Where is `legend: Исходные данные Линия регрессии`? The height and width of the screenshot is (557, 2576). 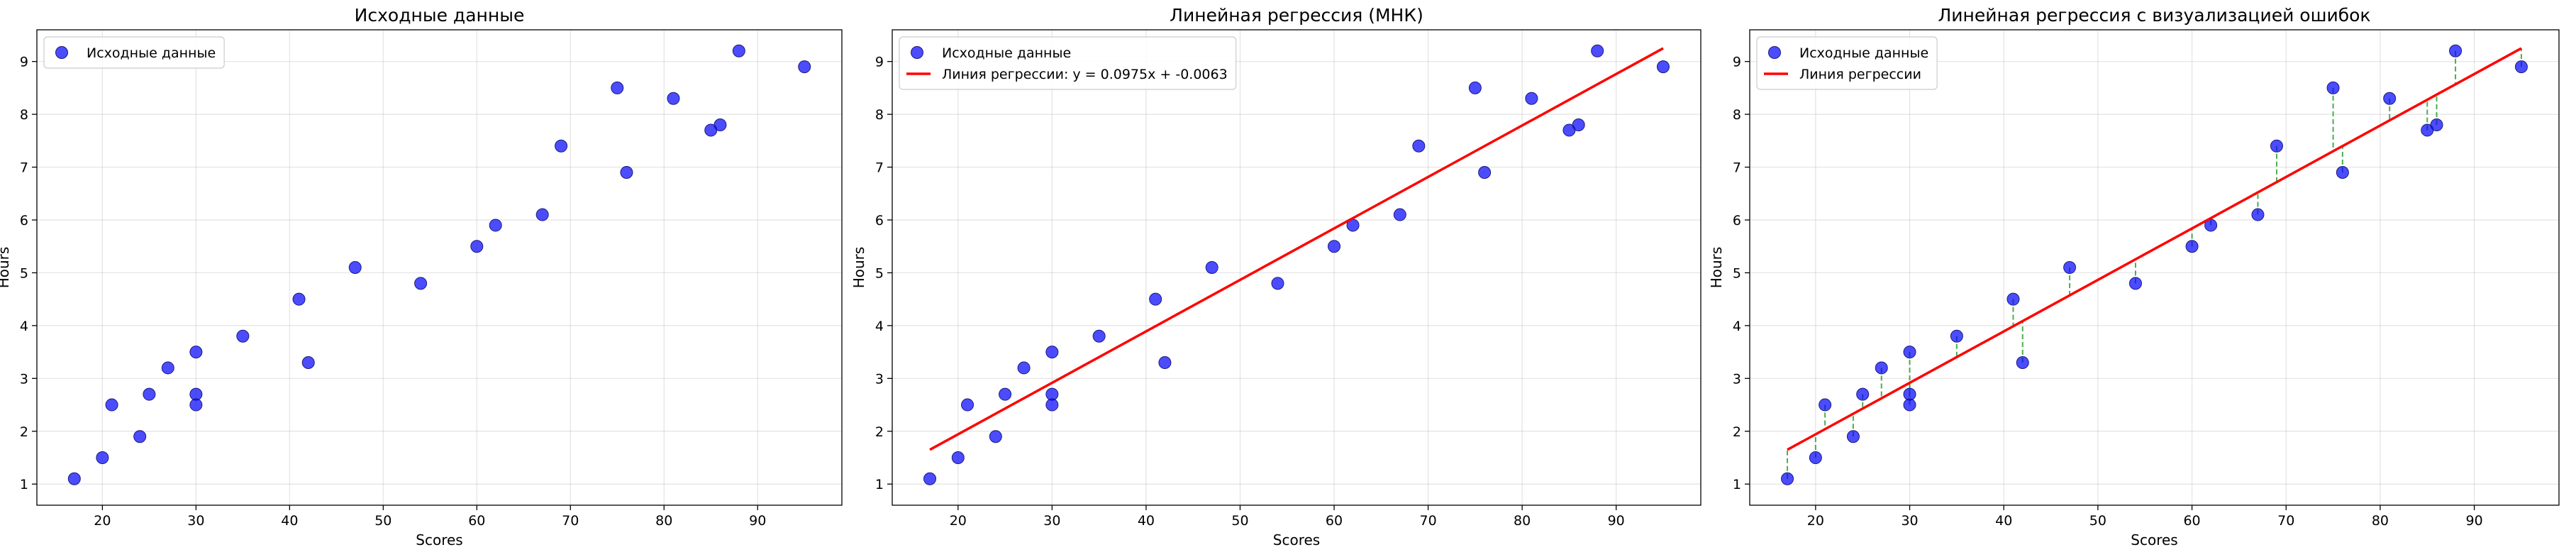 legend: Исходные данные Линия регрессии is located at coordinates (1847, 63).